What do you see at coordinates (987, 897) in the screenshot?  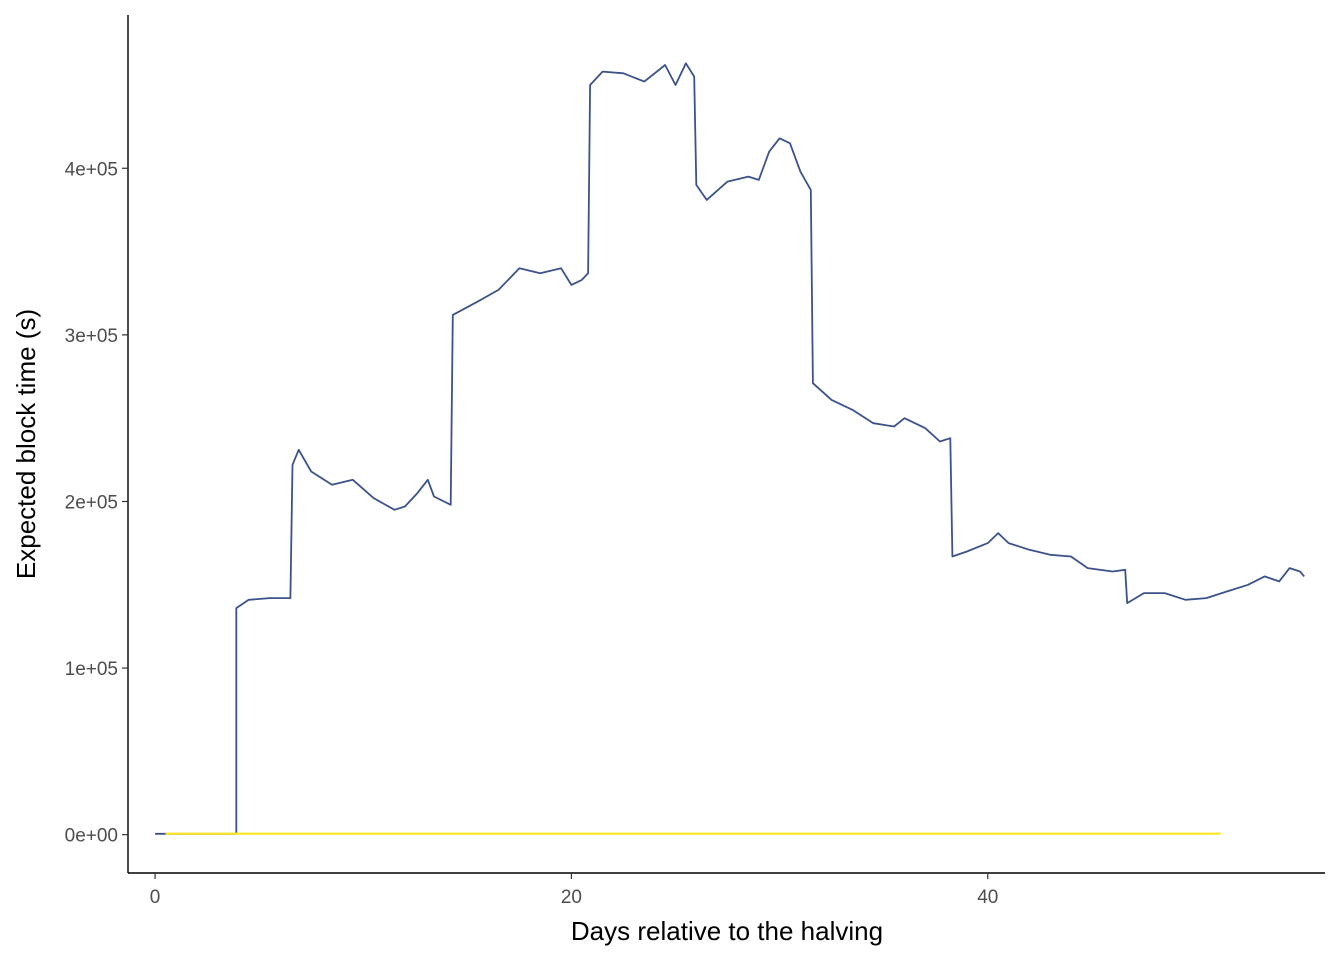 I see `x-tick-label: 40` at bounding box center [987, 897].